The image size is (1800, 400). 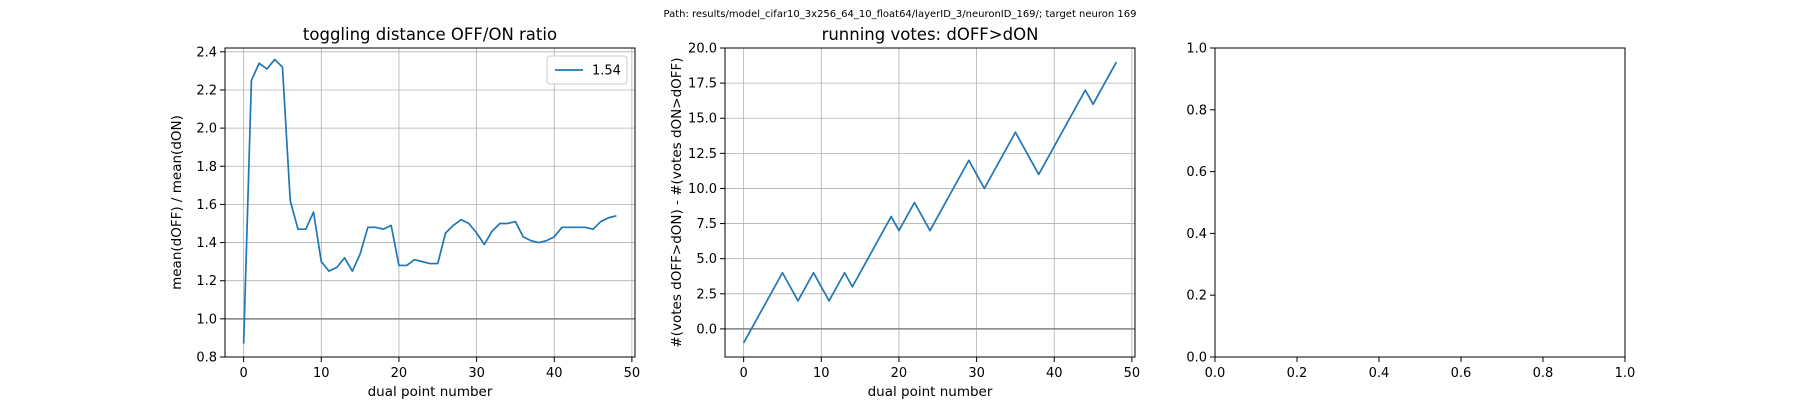 I want to click on y-tick-label: 2.5, so click(x=706, y=294).